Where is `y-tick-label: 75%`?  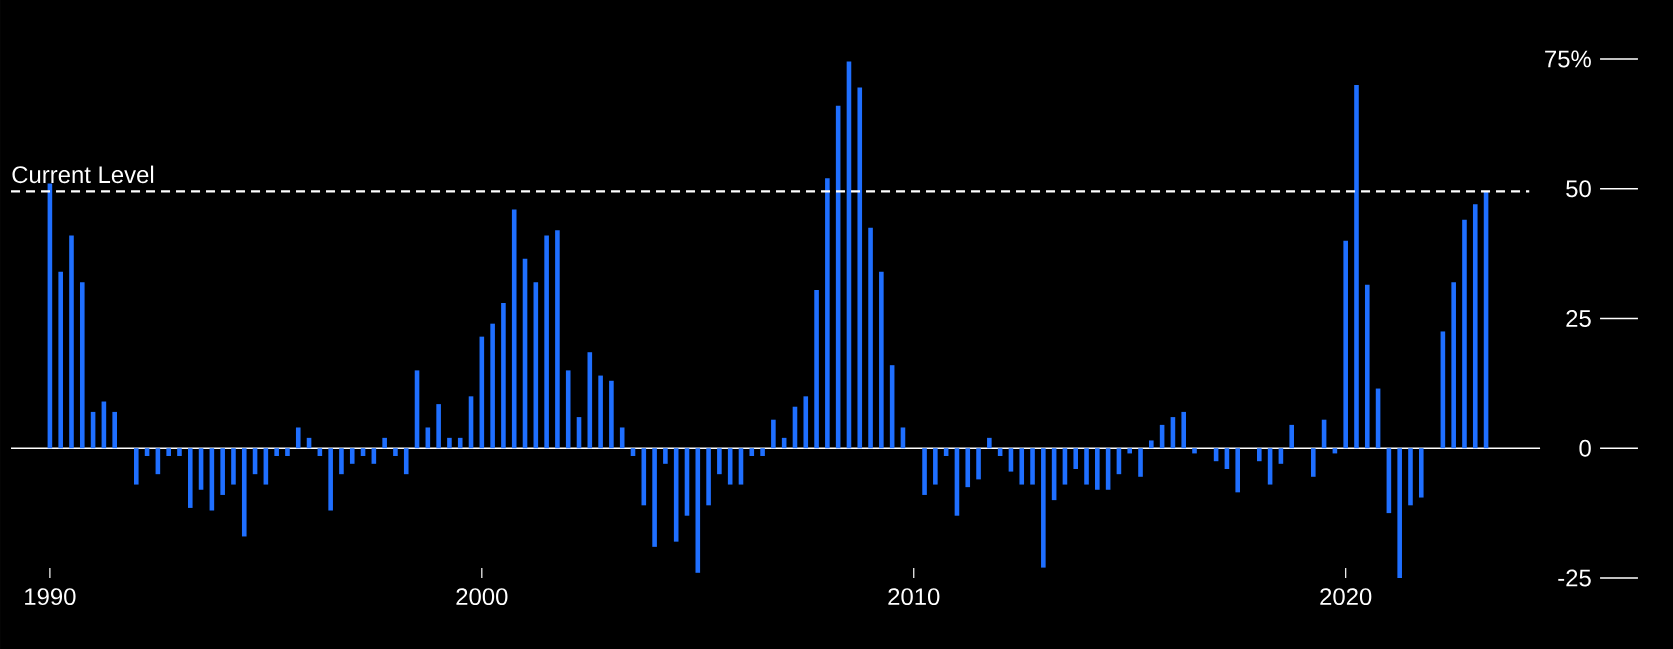
y-tick-label: 75% is located at coordinates (1568, 59).